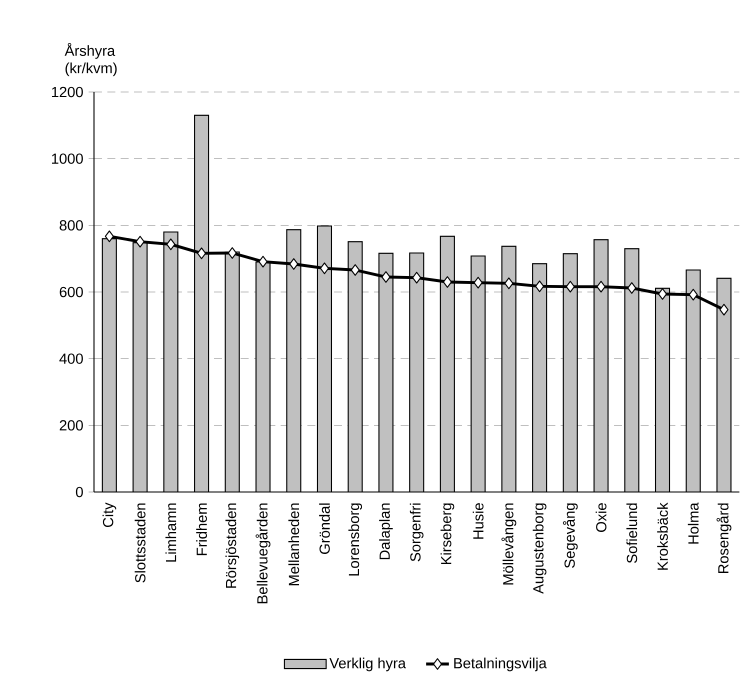 The width and height of the screenshot is (741, 681). I want to click on y-tick-label: 1000, so click(67, 158).